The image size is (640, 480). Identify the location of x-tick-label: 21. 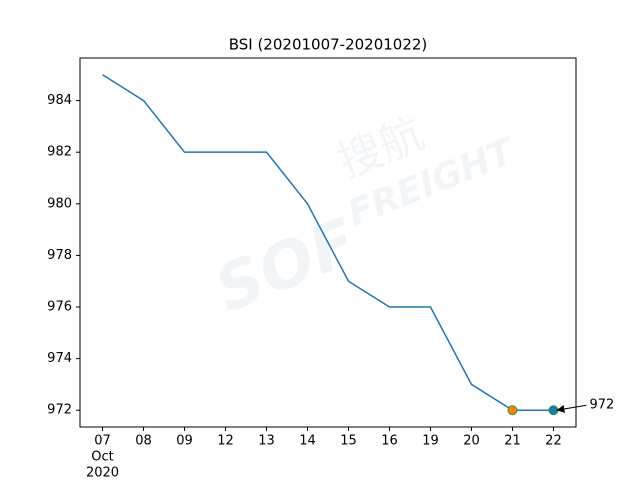
(512, 441).